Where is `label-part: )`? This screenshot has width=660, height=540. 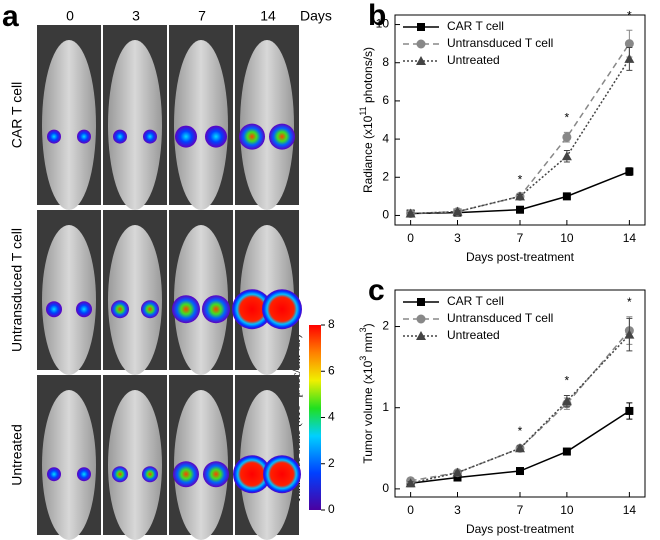 label-part: ) is located at coordinates (368, 325).